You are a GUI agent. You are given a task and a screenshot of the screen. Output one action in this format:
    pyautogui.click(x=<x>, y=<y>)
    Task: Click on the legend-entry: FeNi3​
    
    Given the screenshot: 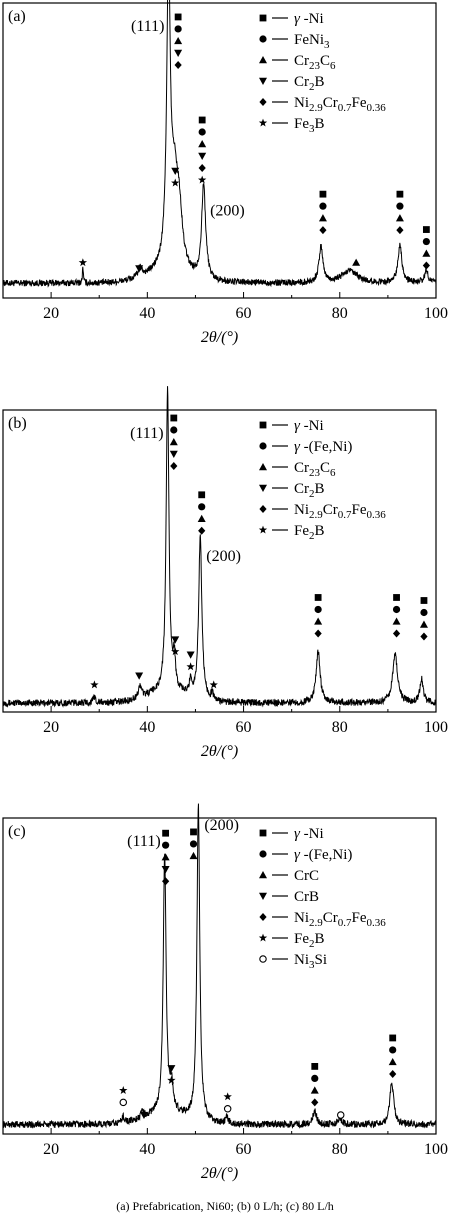 What is the action you would take?
    pyautogui.click(x=294, y=41)
    